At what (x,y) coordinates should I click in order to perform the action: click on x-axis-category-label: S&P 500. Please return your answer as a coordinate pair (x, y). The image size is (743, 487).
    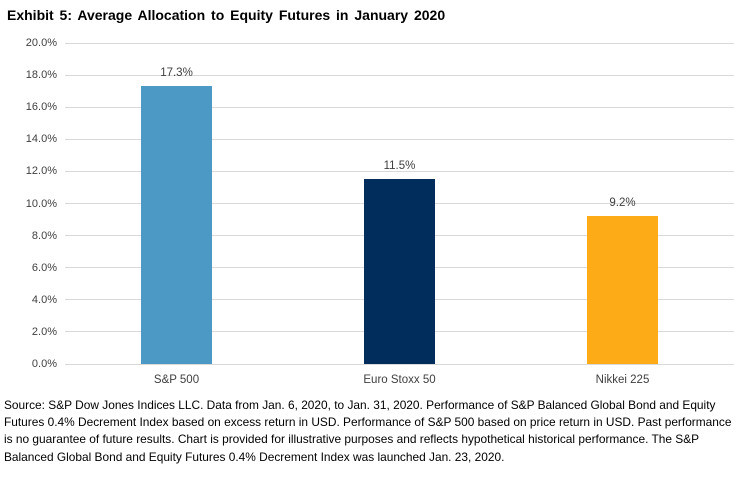
    Looking at the image, I should click on (176, 380).